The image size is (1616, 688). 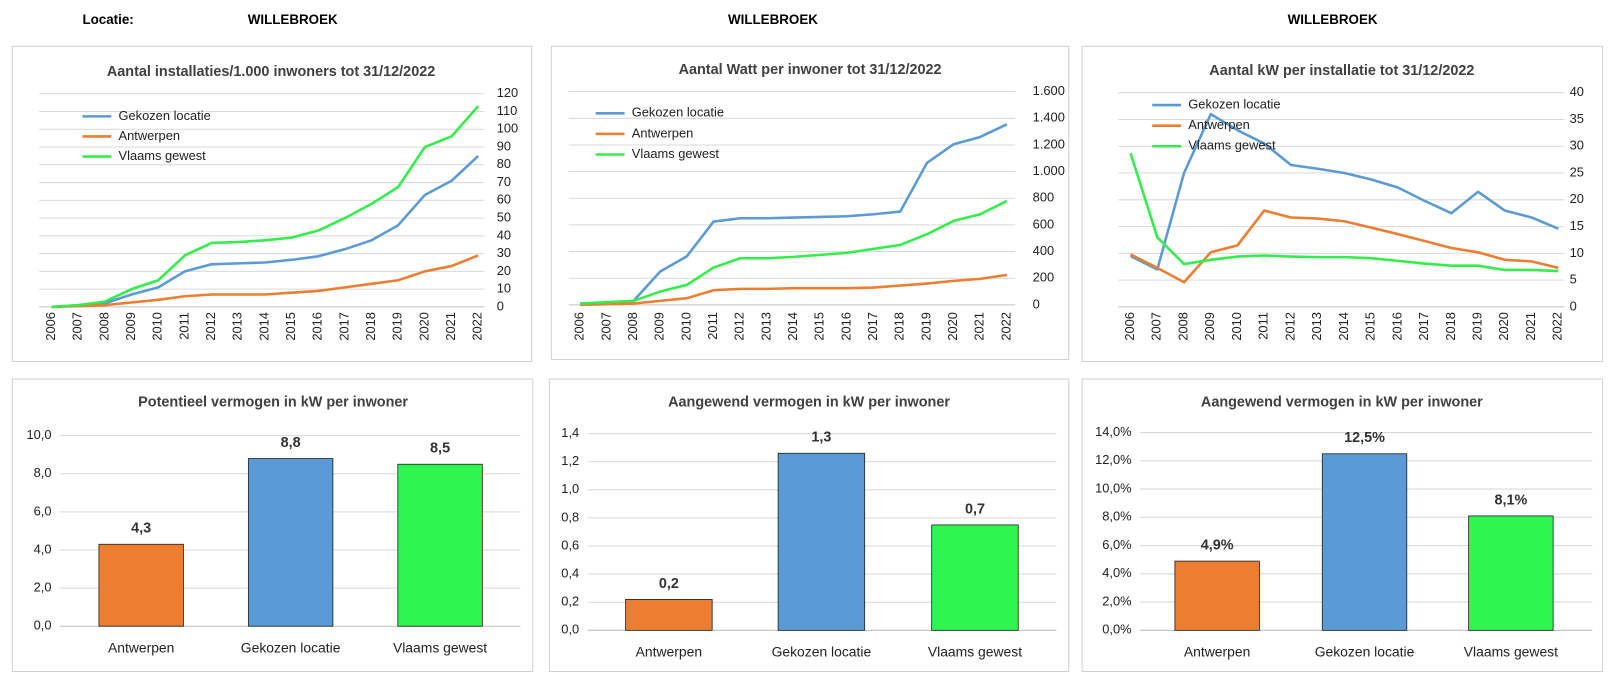 What do you see at coordinates (1577, 171) in the screenshot?
I see `y-tick-label: 25` at bounding box center [1577, 171].